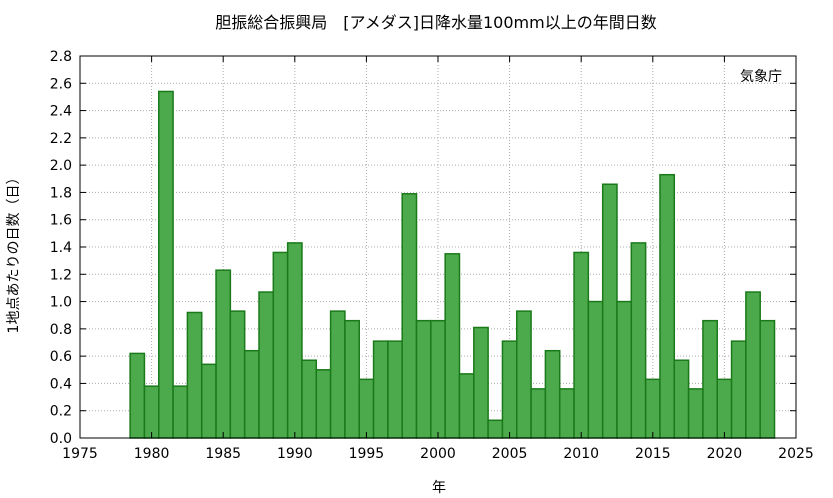  What do you see at coordinates (395, 389) in the screenshot?
I see `bar-1997` at bounding box center [395, 389].